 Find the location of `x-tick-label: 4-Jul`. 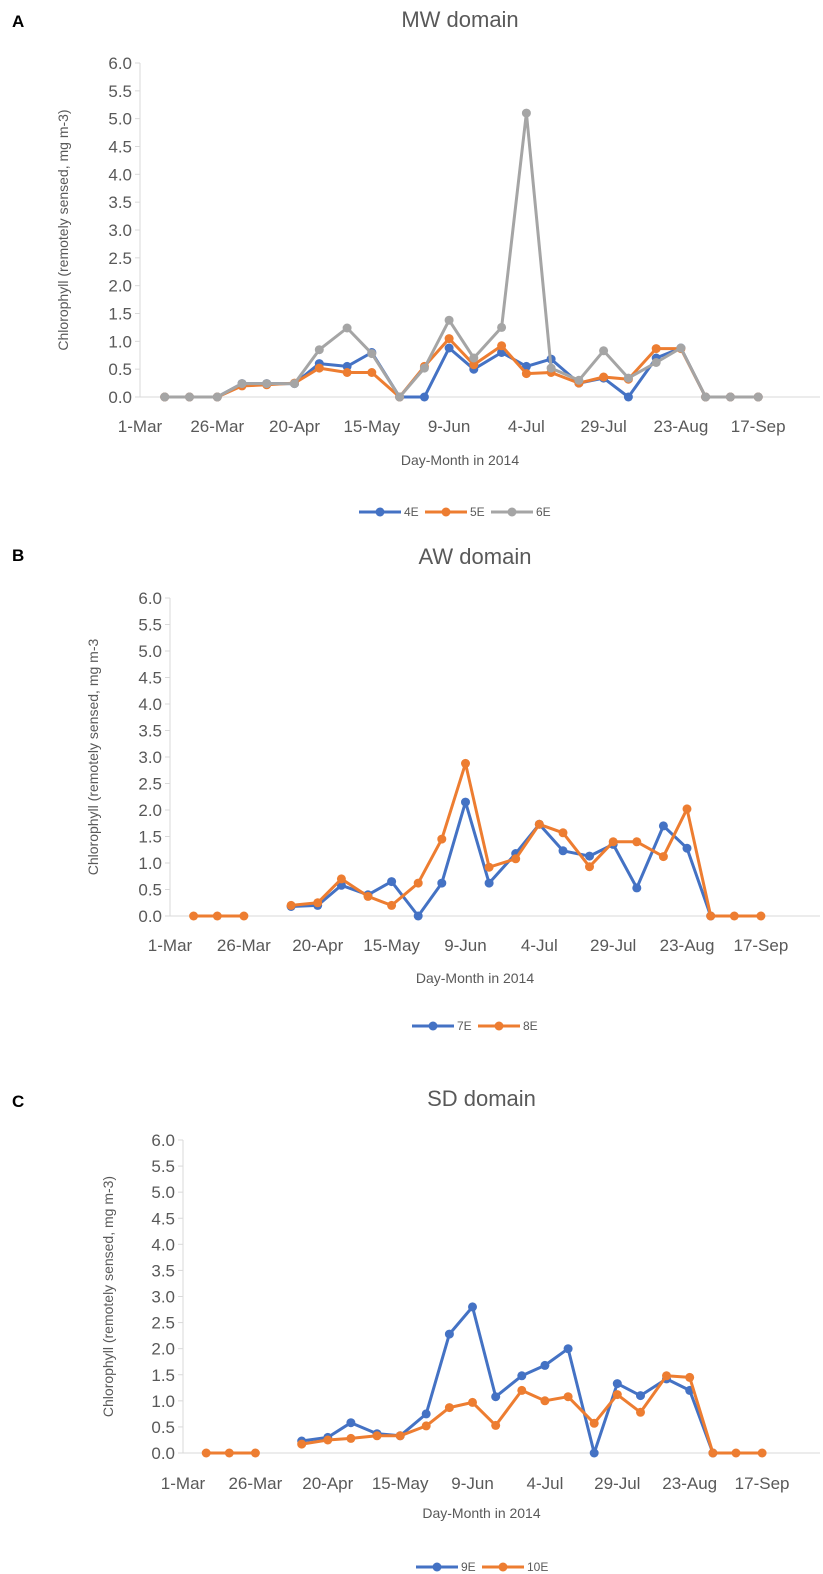

x-tick-label: 4-Jul is located at coordinates (526, 426).